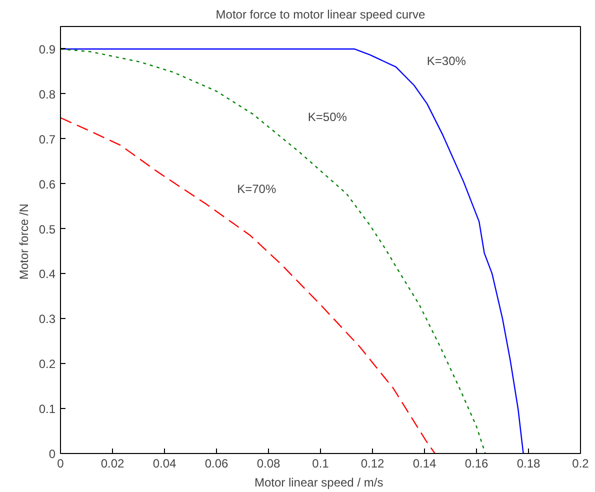  What do you see at coordinates (256, 189) in the screenshot?
I see `text: K=70%` at bounding box center [256, 189].